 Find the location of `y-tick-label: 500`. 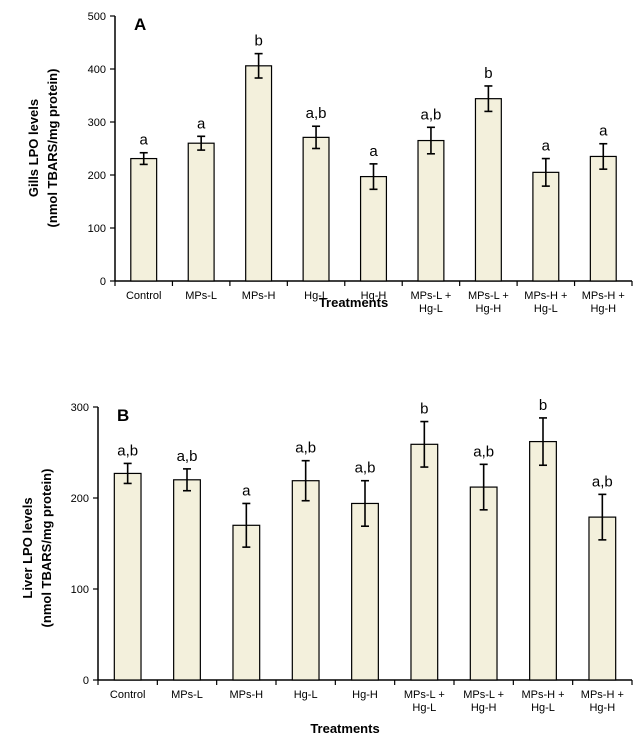

y-tick-label: 500 is located at coordinates (97, 17).